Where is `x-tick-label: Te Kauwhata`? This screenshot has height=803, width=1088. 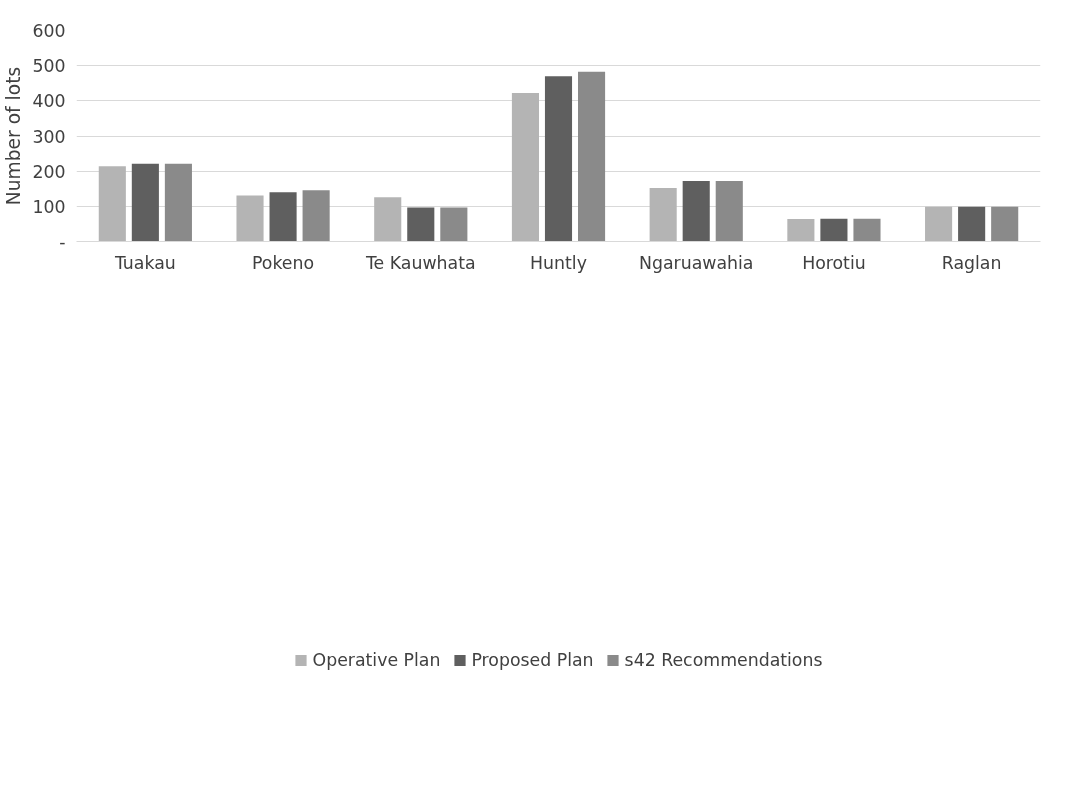
x-tick-label: Te Kauwhata is located at coordinates (420, 262).